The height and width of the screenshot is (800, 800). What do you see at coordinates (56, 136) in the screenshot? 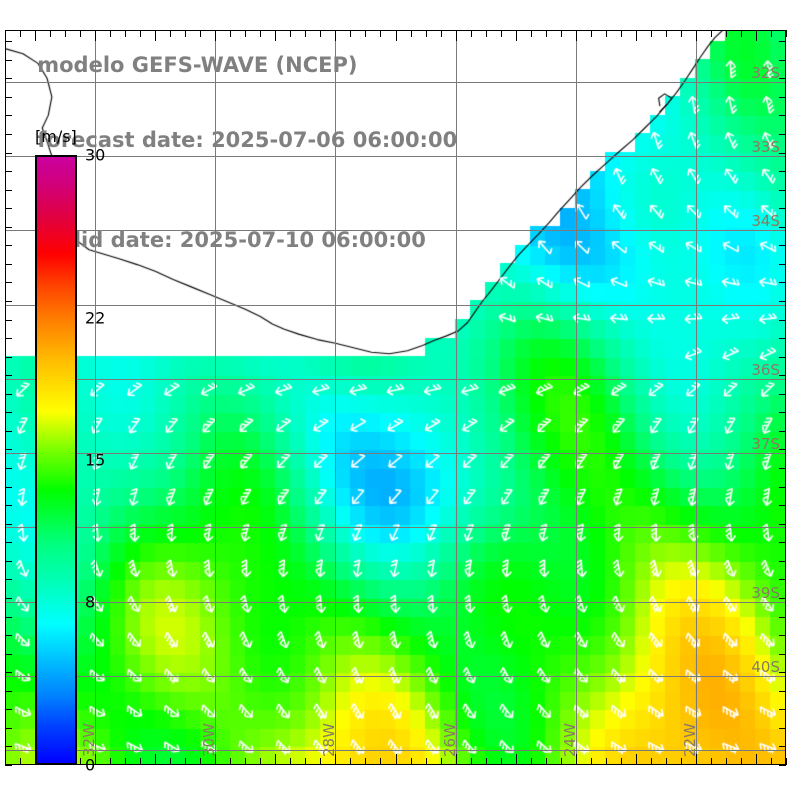
I see `colorbar-unit-label: [m/s]` at bounding box center [56, 136].